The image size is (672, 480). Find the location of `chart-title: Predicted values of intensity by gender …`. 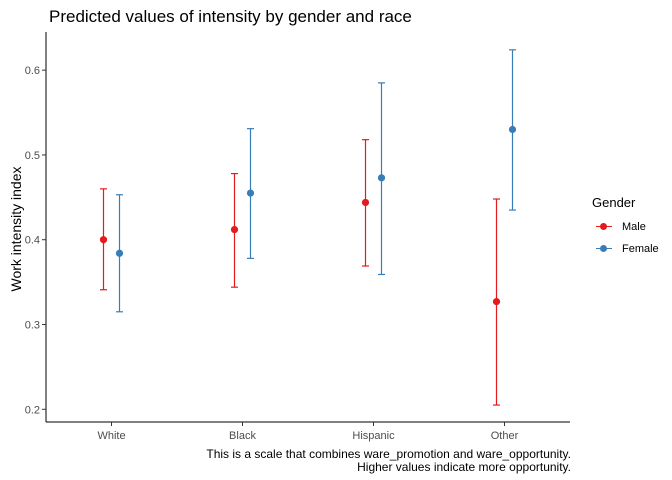

chart-title: Predicted values of intensity by gender … is located at coordinates (230, 16).